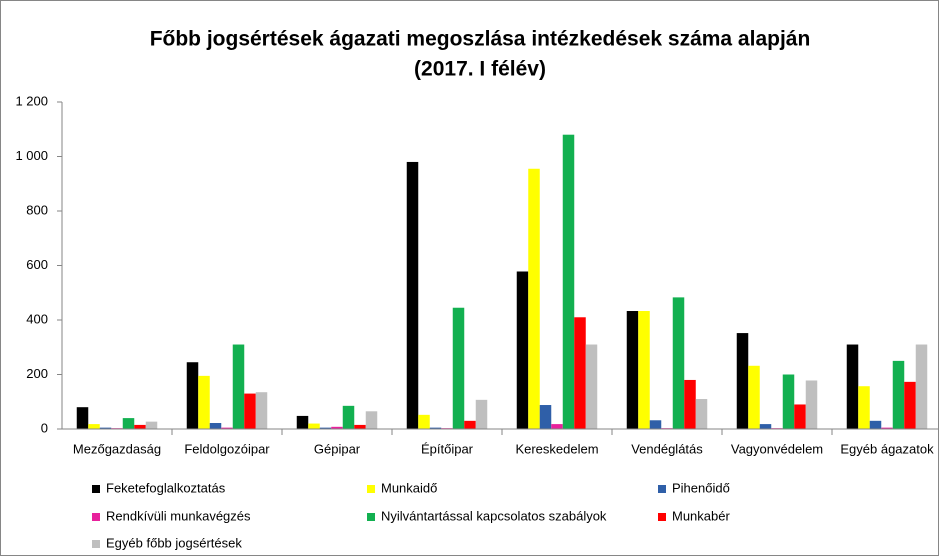 Image resolution: width=939 pixels, height=556 pixels. I want to click on legend-label: Pihenőidő, so click(701, 487).